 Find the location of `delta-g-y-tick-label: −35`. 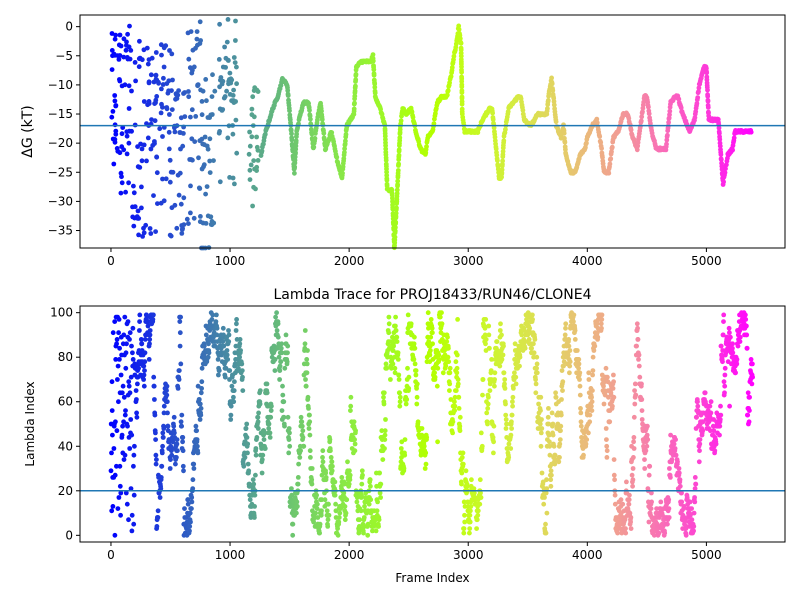

delta-g-y-tick-label: −35 is located at coordinates (60, 231).